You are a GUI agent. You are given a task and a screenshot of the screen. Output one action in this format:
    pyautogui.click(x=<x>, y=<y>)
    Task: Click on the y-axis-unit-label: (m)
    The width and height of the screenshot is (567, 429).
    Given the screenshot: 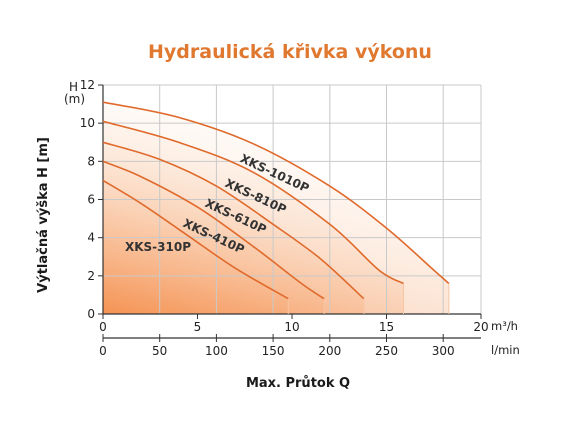 What is the action you would take?
    pyautogui.click(x=74, y=99)
    